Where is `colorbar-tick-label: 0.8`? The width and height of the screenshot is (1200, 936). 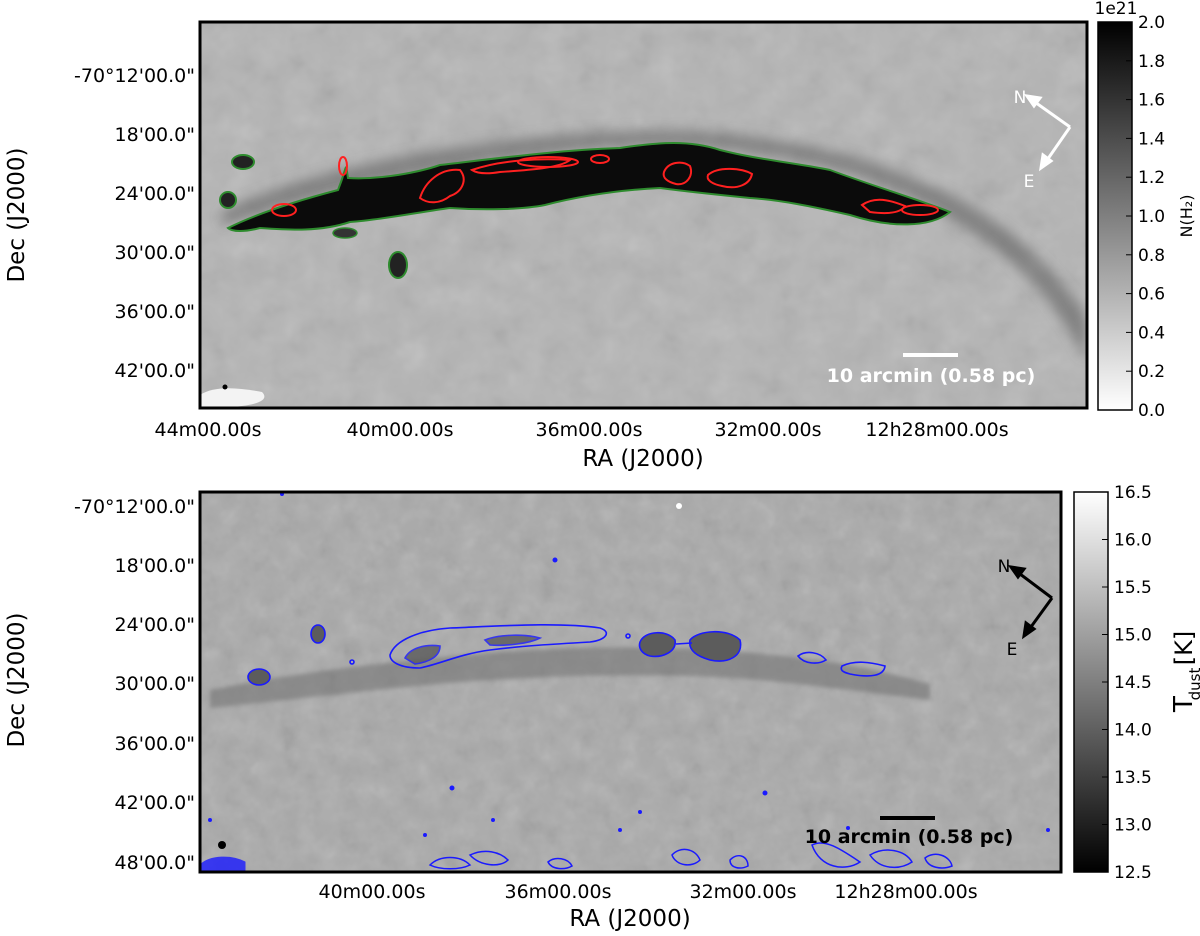
colorbar-tick-label: 0.8 is located at coordinates (1151, 256).